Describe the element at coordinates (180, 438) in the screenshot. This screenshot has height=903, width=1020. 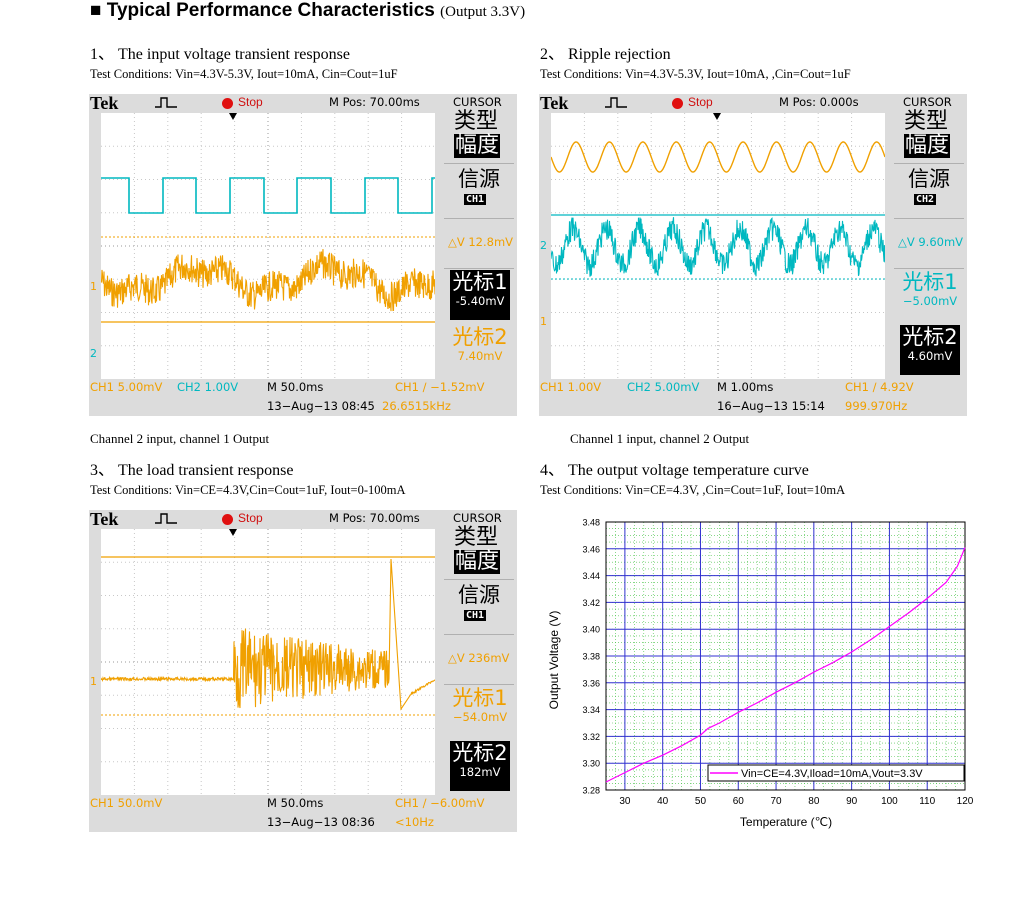
I see `section-1-caption: Channel 2 input, channel 1 Output` at that location.